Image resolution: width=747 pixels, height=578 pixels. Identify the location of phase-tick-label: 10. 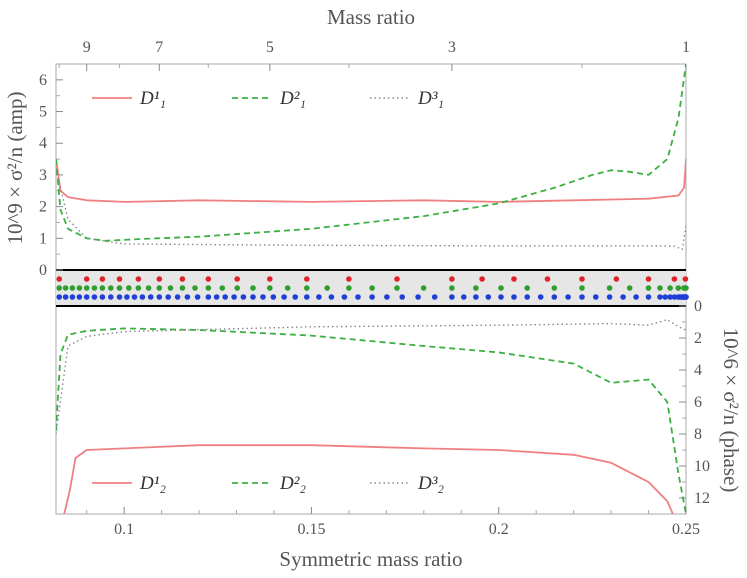
(702, 466).